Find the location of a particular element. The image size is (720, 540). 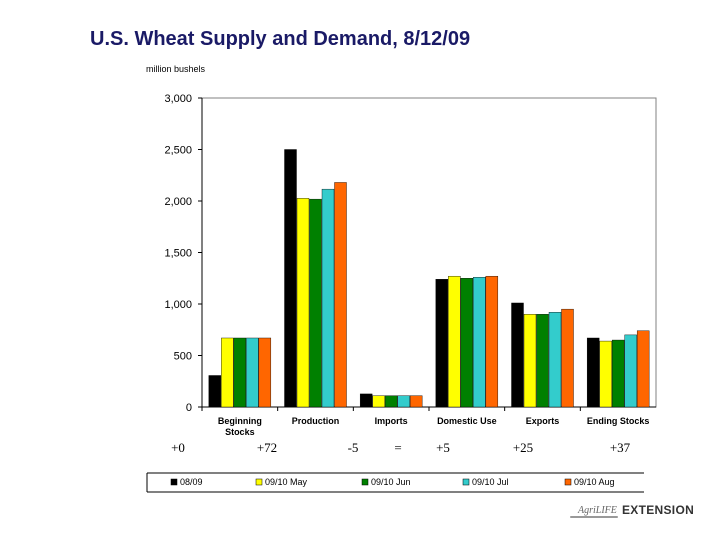

y-tick-label: 0 is located at coordinates (189, 408).